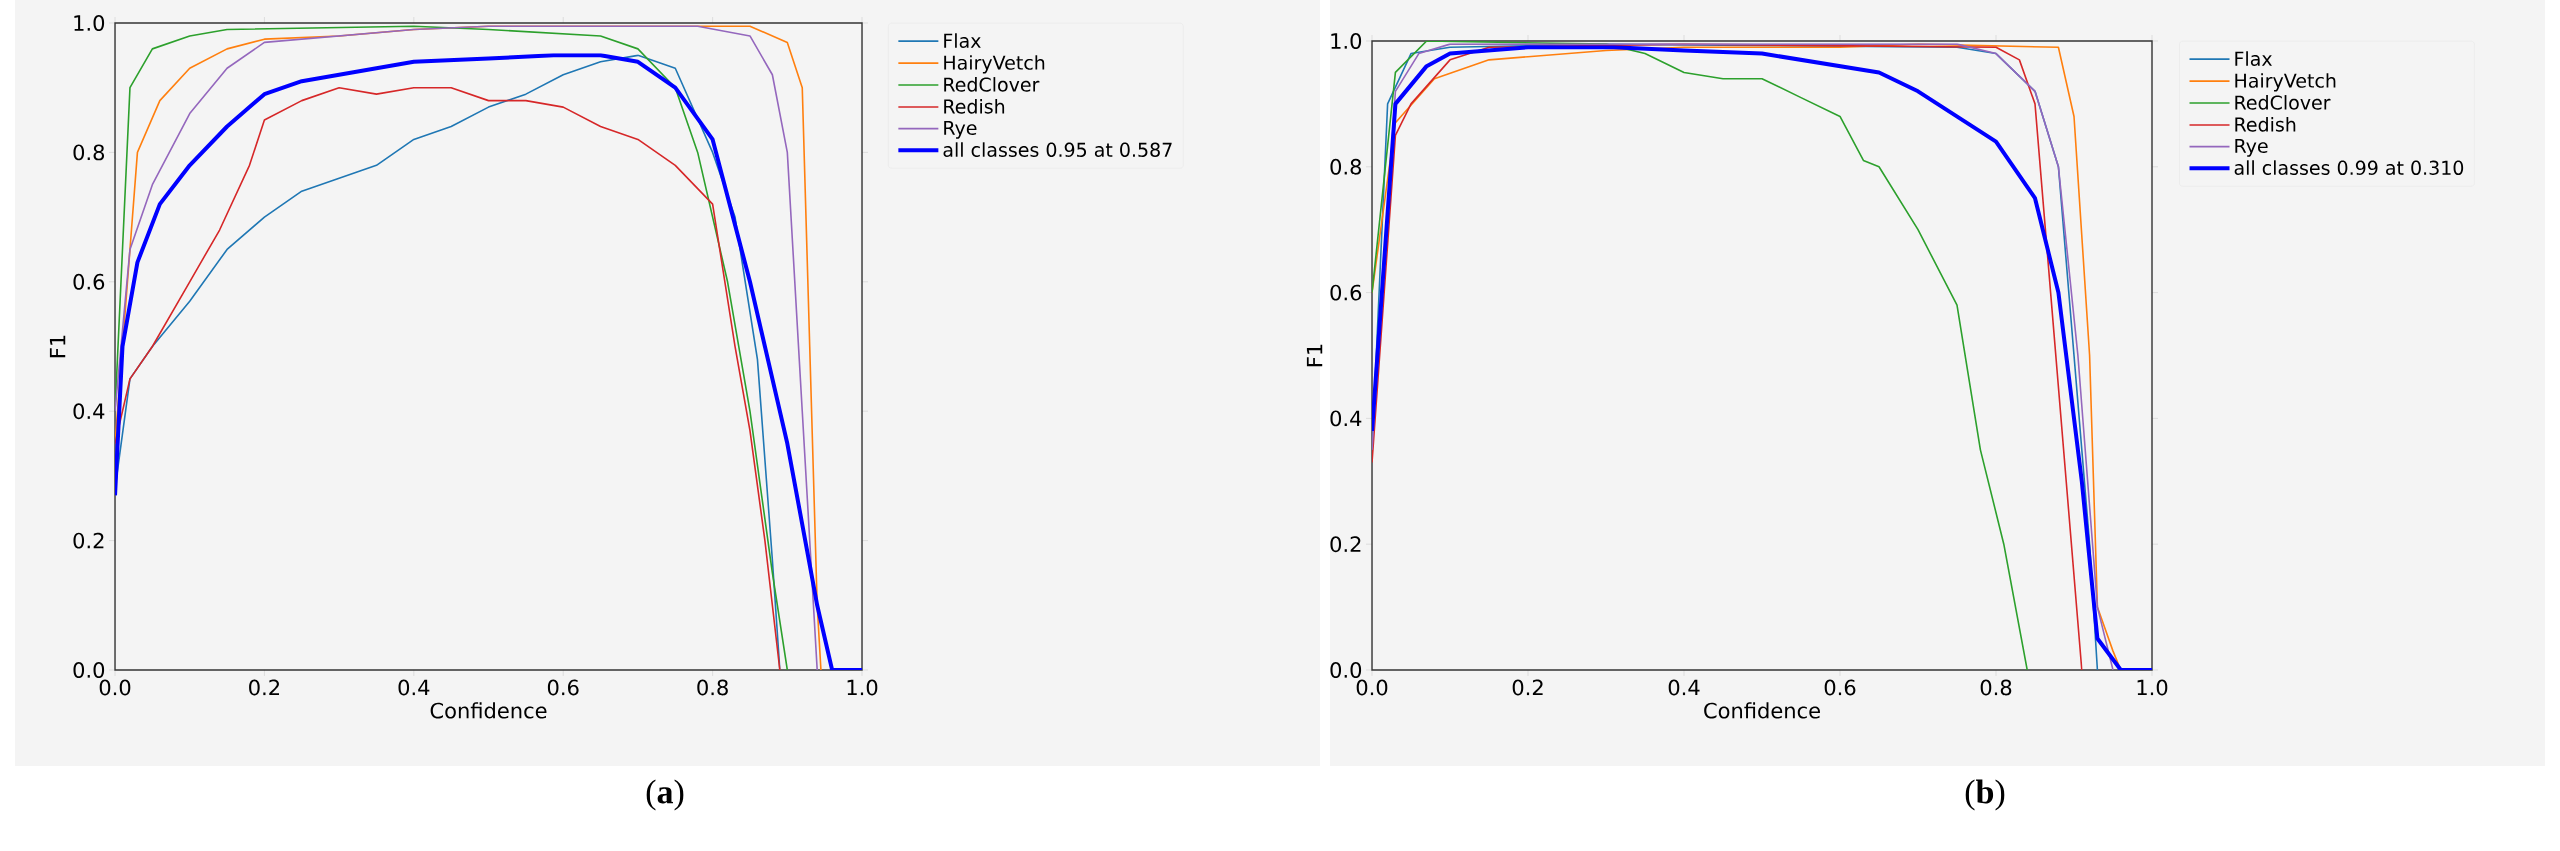  Describe the element at coordinates (1985, 795) in the screenshot. I see `text: (b)` at that location.